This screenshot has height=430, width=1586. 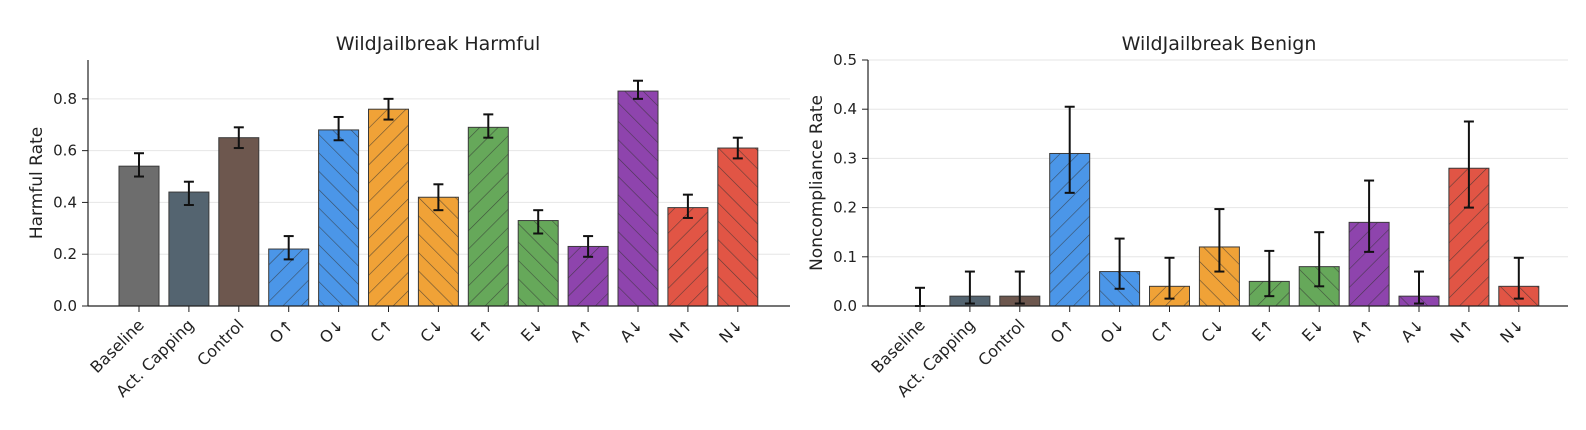 What do you see at coordinates (845, 158) in the screenshot?
I see `y-tick-label: 0.3` at bounding box center [845, 158].